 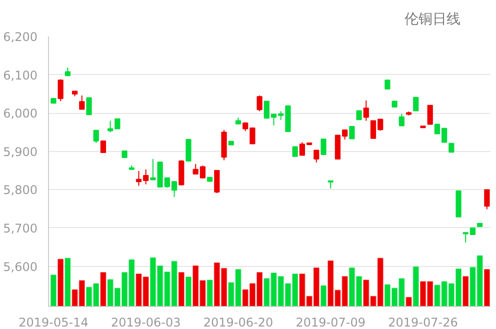 What do you see at coordinates (20, 113) in the screenshot?
I see `y-tick-label: 6,000` at bounding box center [20, 113].